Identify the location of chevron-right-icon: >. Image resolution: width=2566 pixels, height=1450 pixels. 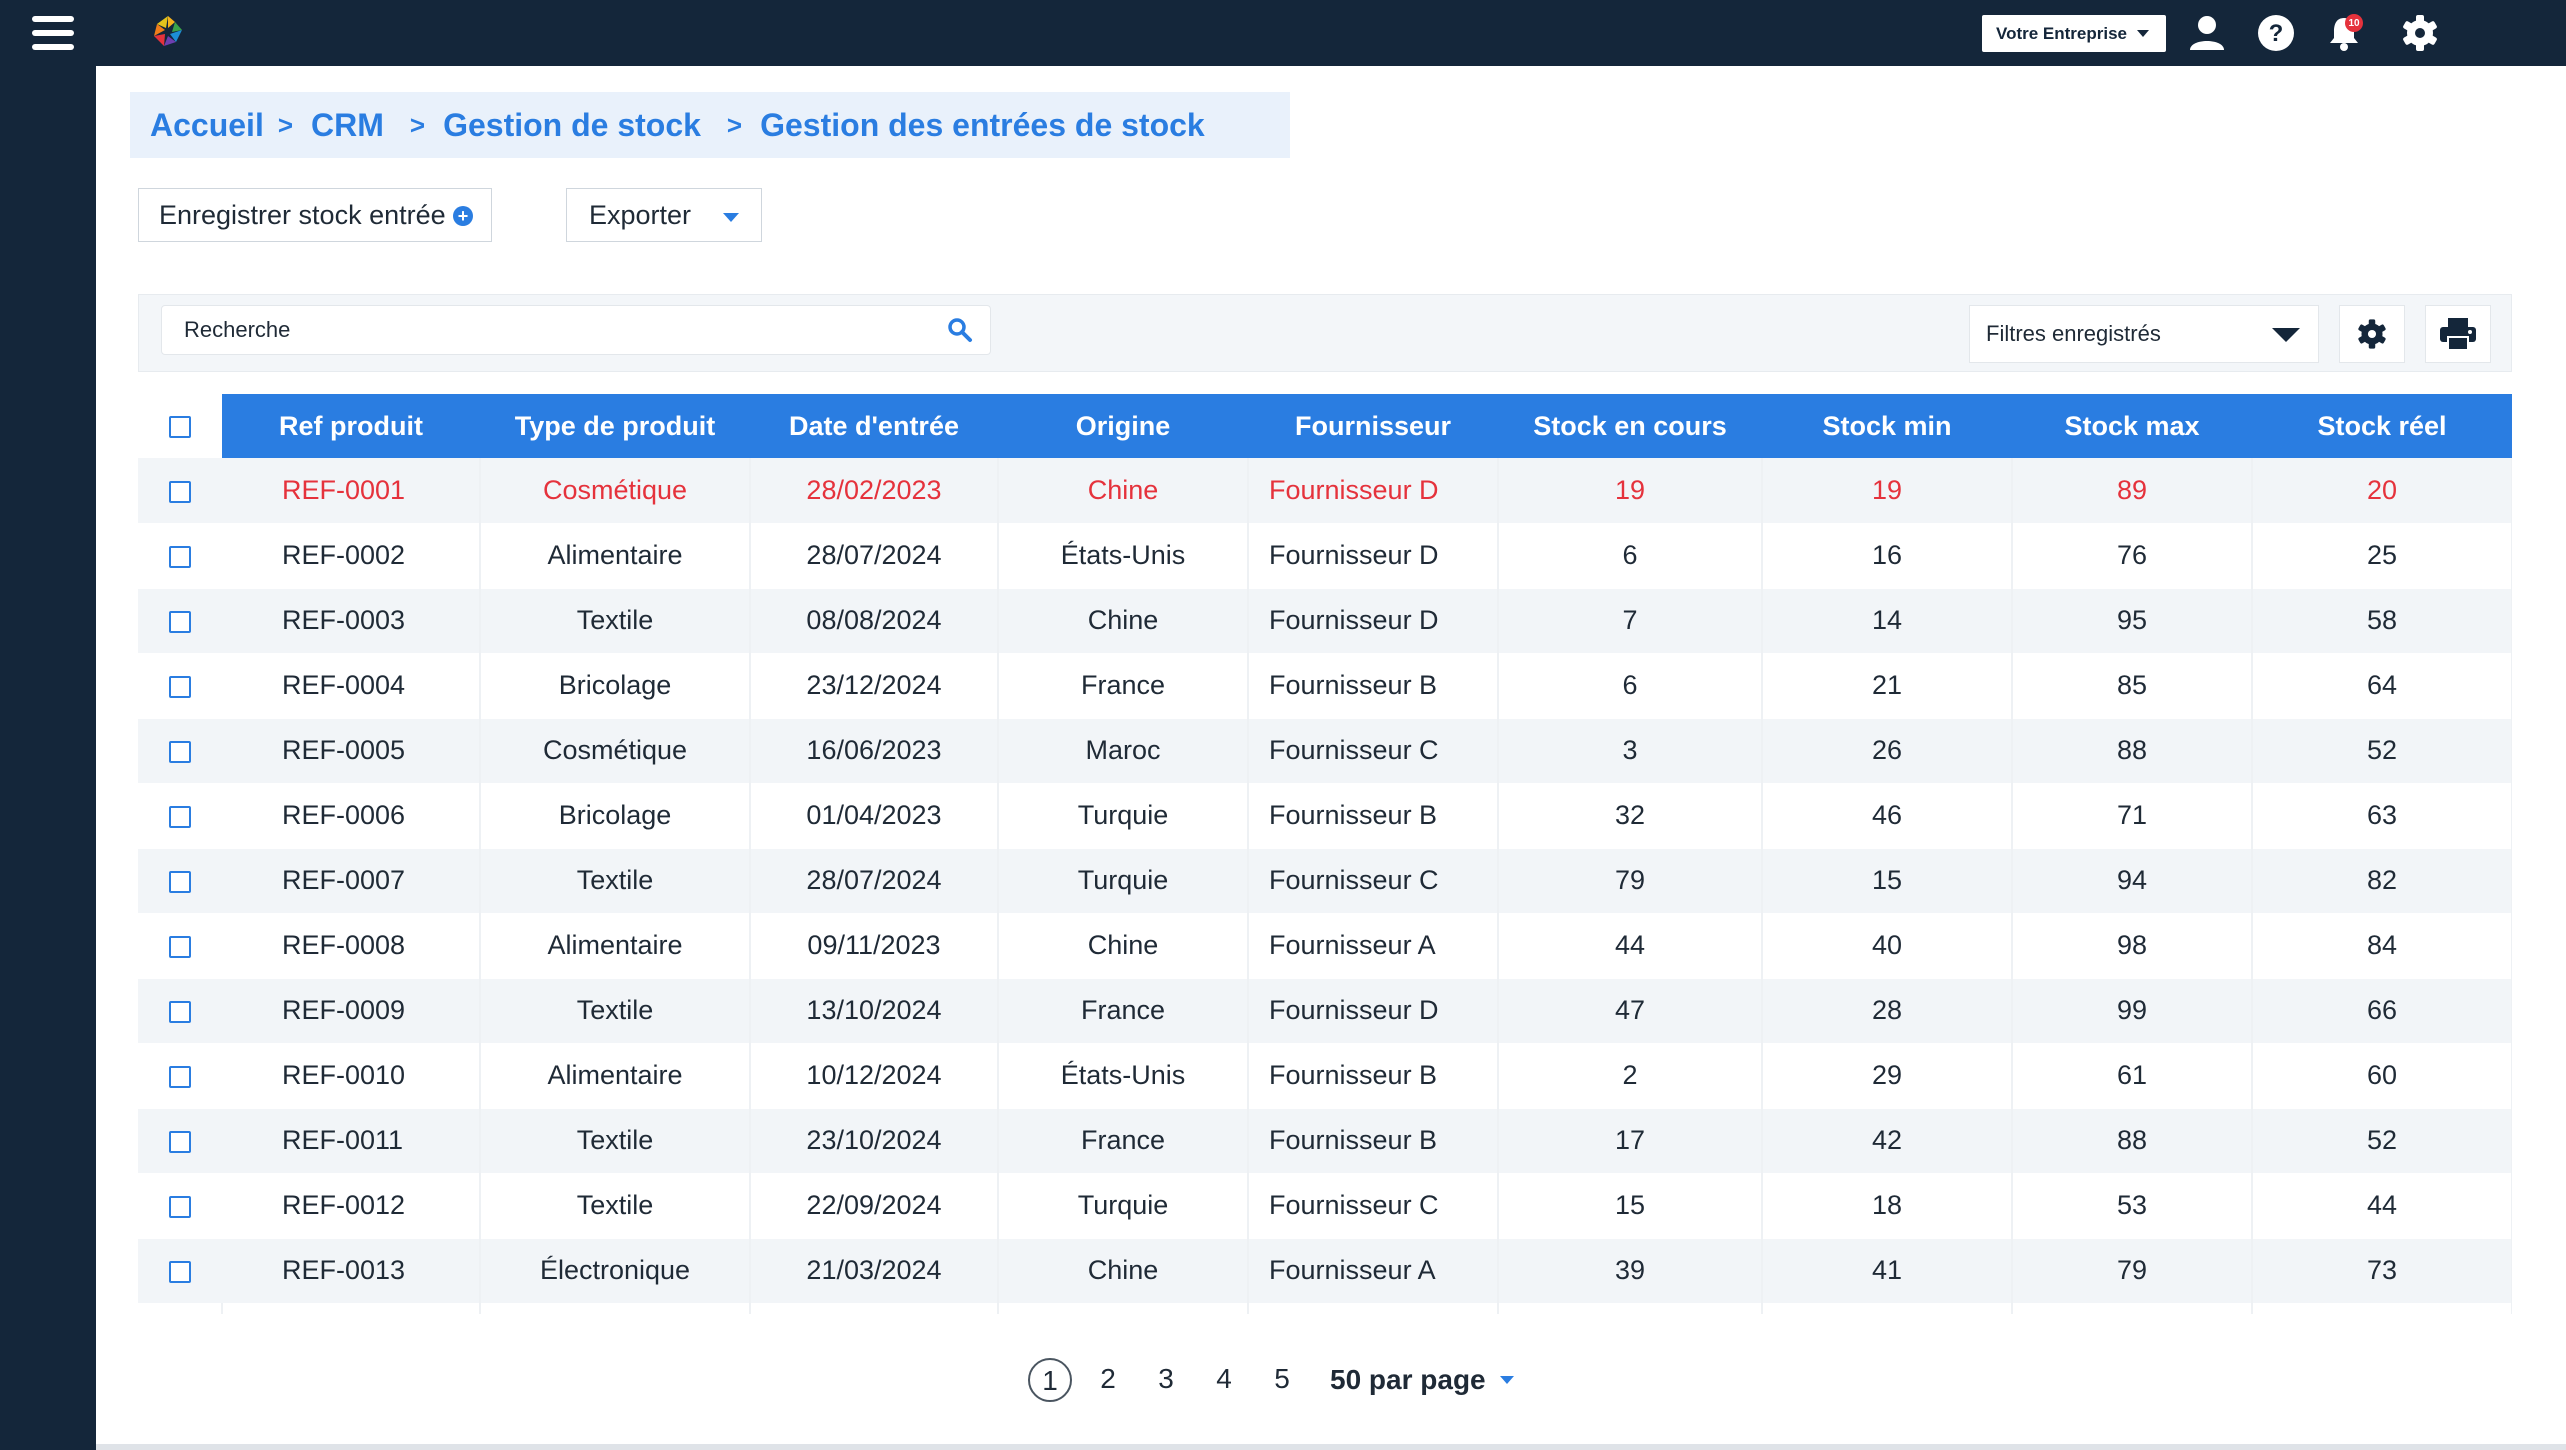
(734, 124).